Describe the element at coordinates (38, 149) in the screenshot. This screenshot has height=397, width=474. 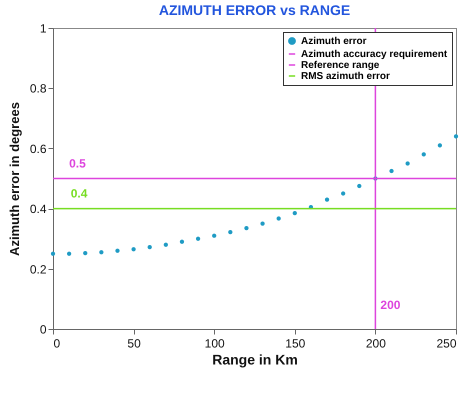
I see `y-tick-label: 0.6` at that location.